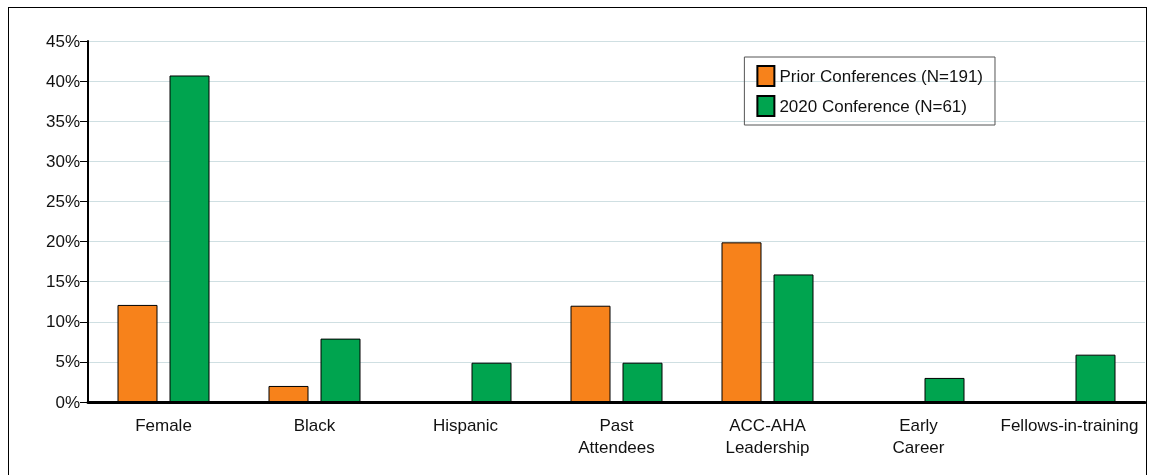 Image resolution: width=1155 pixels, height=475 pixels. What do you see at coordinates (918, 436) in the screenshot?
I see `x-tick-label: Early Career` at bounding box center [918, 436].